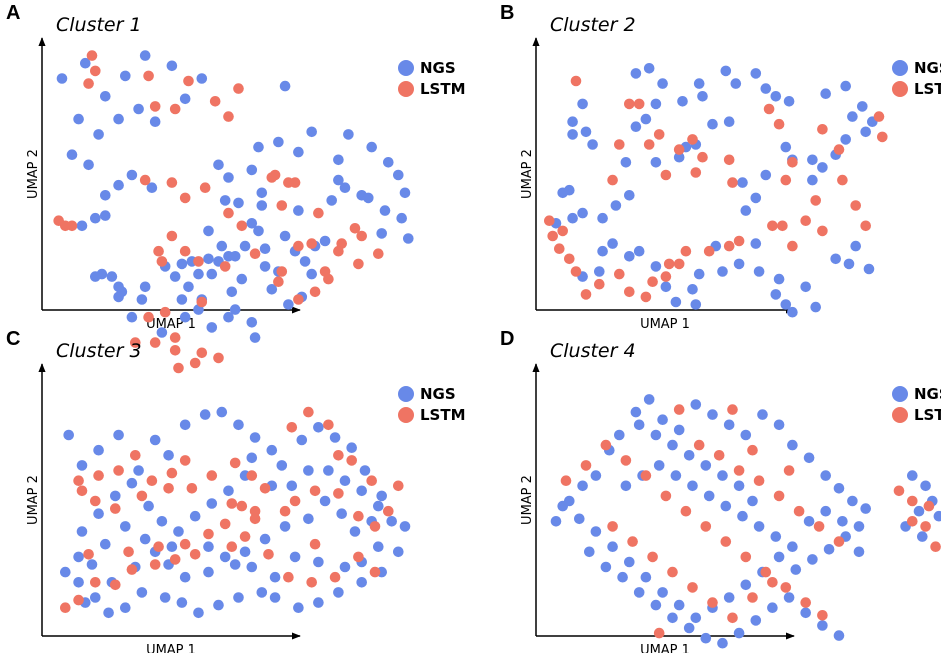 This screenshot has width=941, height=653. Describe the element at coordinates (900, 89) in the screenshot. I see `legend-marker-lstm` at that location.